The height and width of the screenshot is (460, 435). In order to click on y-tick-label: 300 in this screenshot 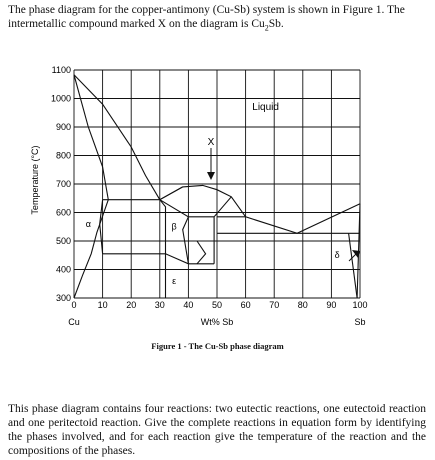, I will do `click(63, 298)`.